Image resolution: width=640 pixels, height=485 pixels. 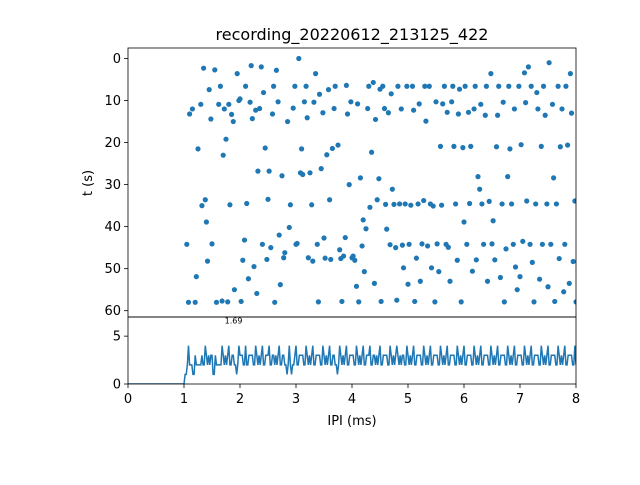 I want to click on peak-annotation: 1.69, so click(x=234, y=321).